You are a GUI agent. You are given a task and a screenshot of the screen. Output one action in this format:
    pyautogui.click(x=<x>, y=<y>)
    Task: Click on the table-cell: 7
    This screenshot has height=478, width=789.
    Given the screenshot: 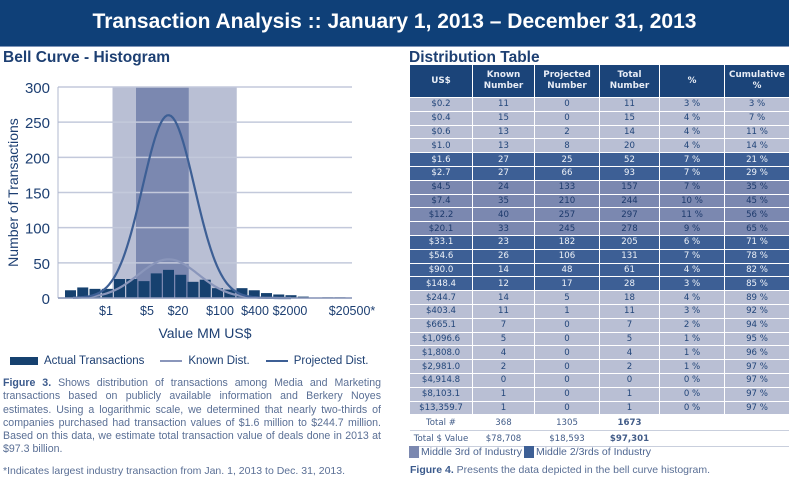 What is the action you would take?
    pyautogui.click(x=629, y=325)
    